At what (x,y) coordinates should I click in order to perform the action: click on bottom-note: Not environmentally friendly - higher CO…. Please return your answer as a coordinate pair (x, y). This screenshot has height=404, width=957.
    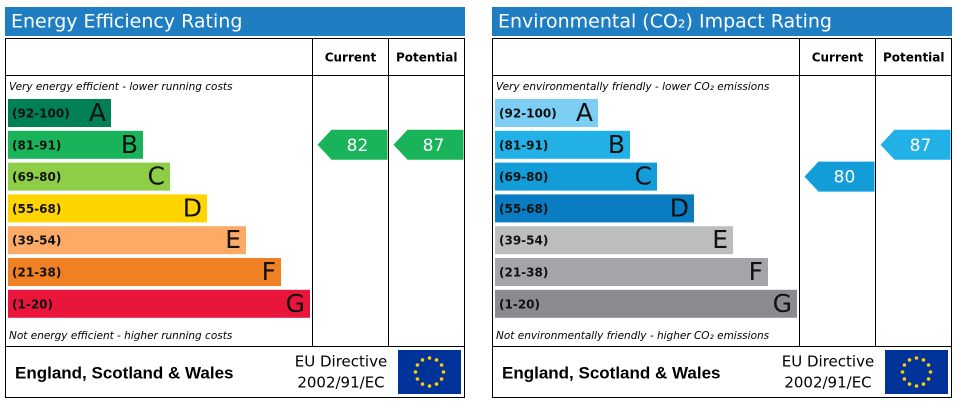
    Looking at the image, I should click on (633, 336).